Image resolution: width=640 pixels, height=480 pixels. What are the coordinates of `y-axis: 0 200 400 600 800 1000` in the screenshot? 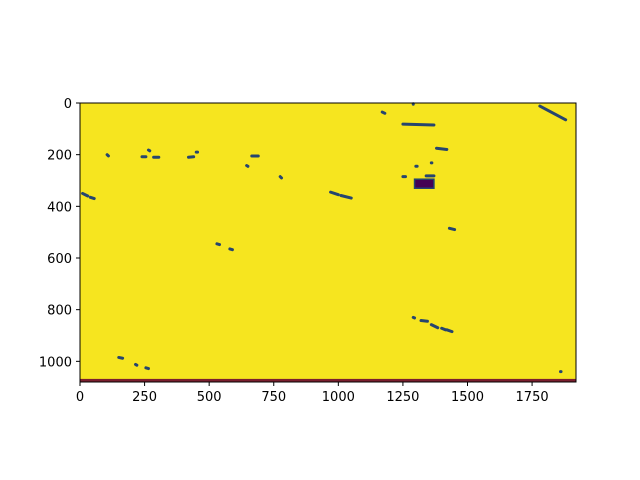 It's located at (59, 233).